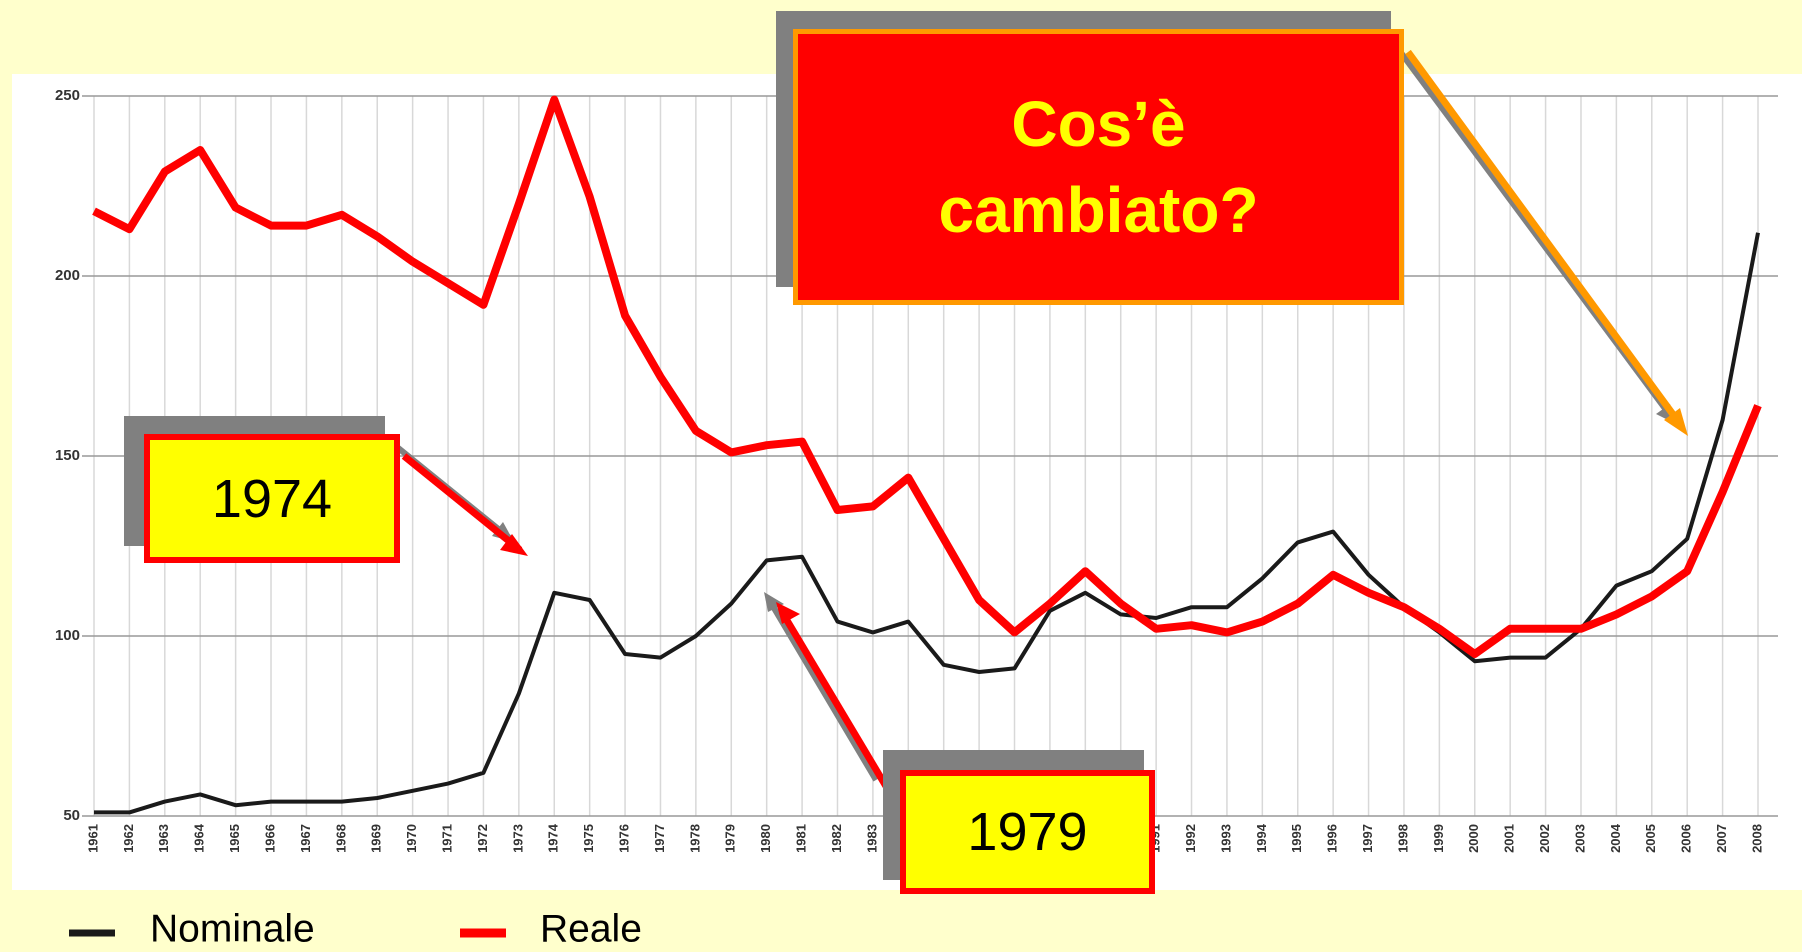 This screenshot has height=952, width=1802. What do you see at coordinates (1438, 838) in the screenshot?
I see `x-tick-label: 1999` at bounding box center [1438, 838].